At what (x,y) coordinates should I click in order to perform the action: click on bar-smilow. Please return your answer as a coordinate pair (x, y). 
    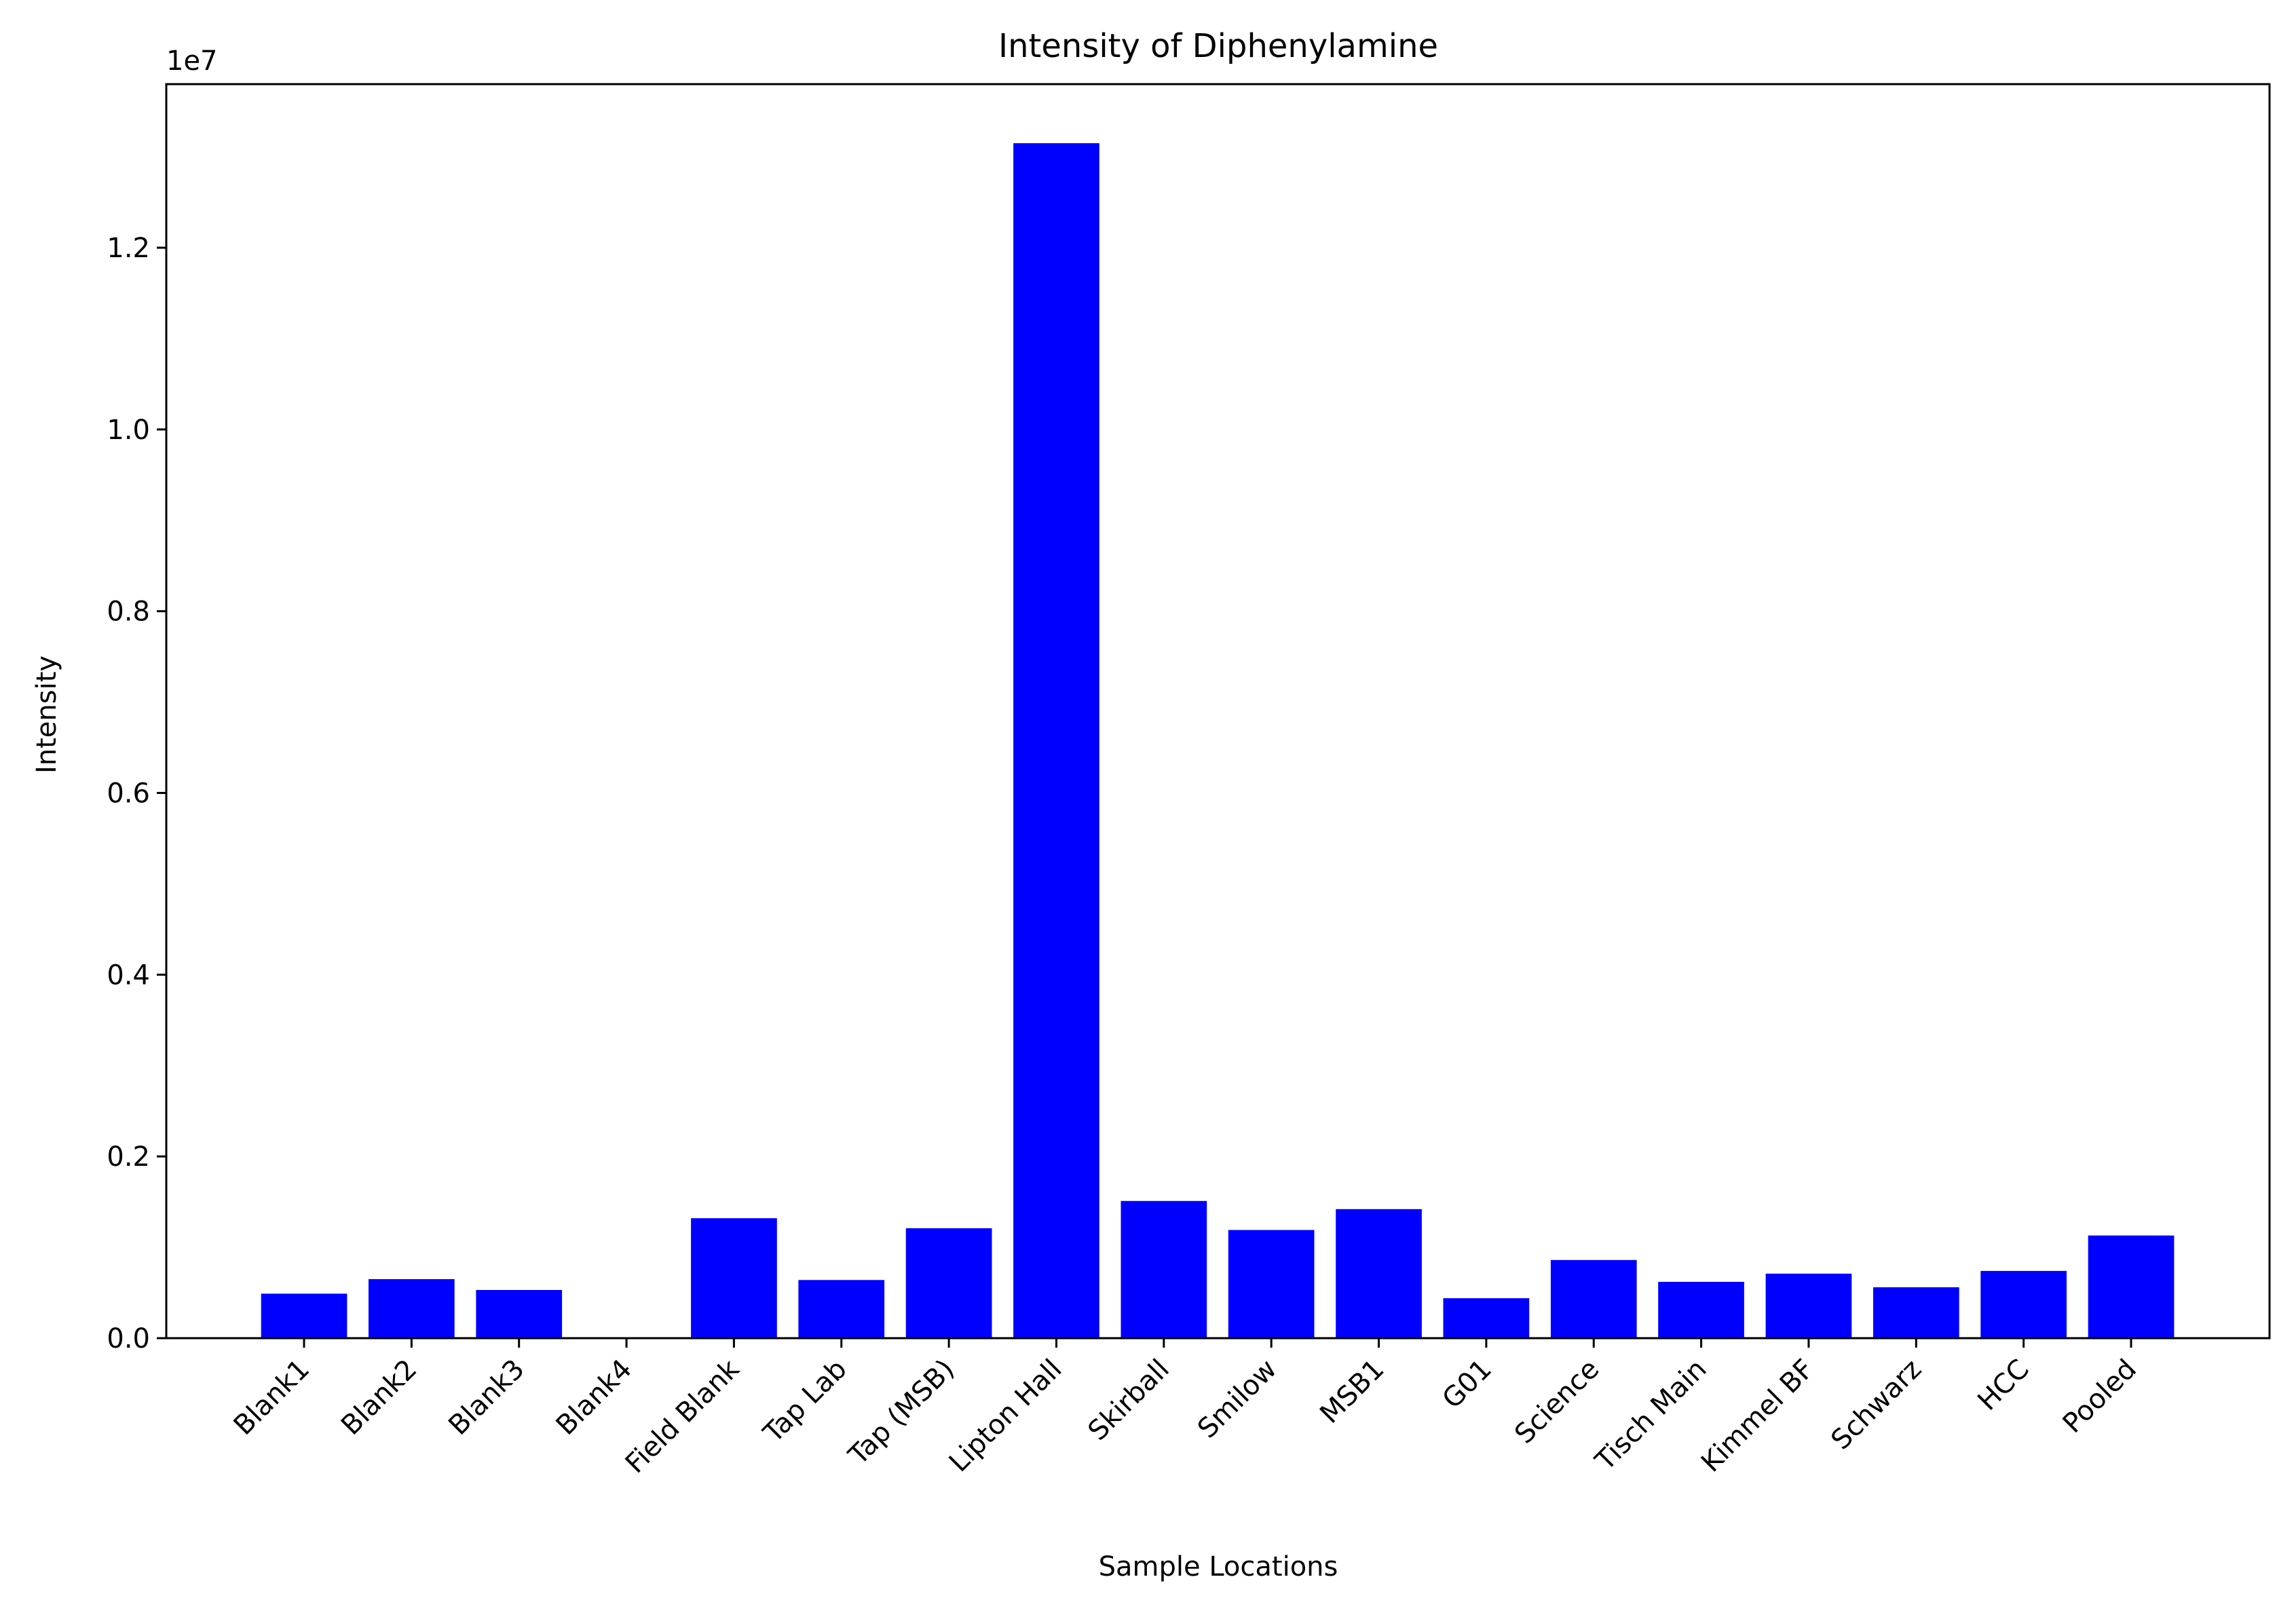
    Looking at the image, I should click on (1271, 1284).